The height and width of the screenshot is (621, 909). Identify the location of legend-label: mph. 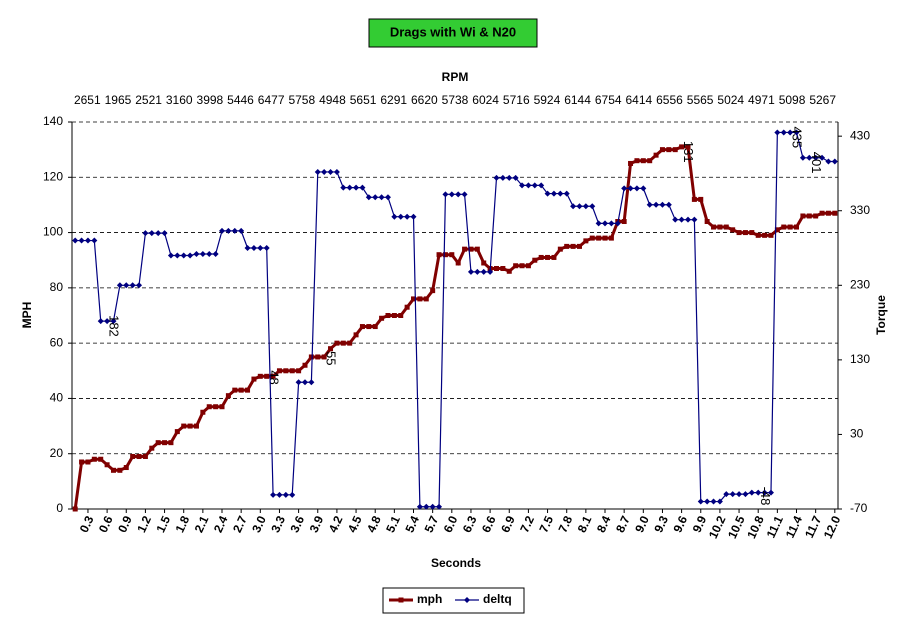
(429, 599).